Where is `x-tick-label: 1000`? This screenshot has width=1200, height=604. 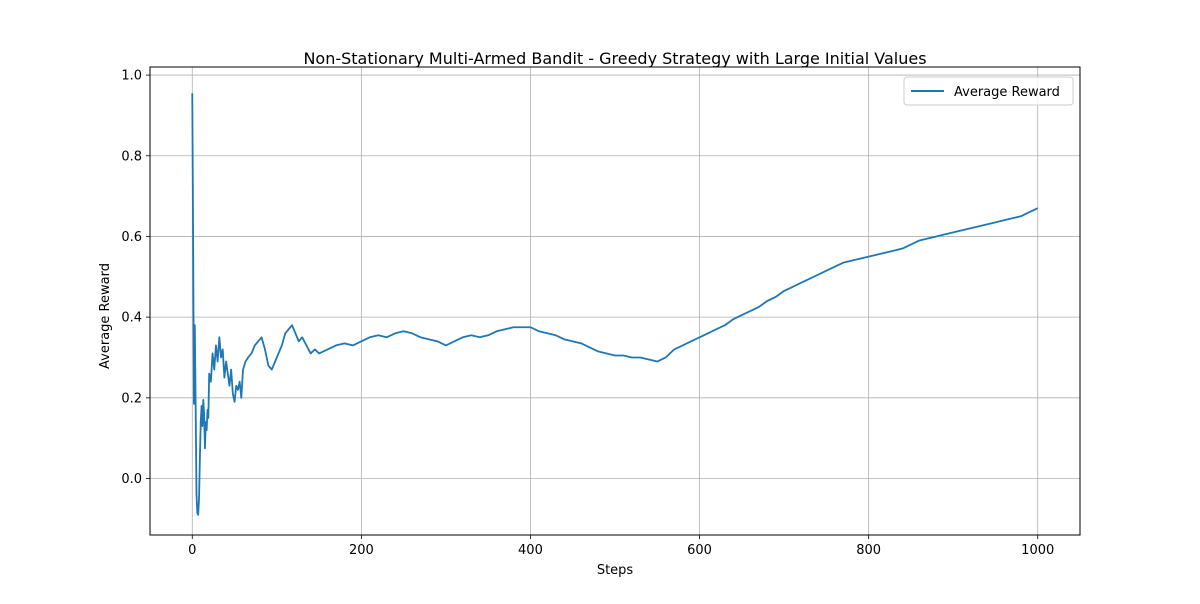 x-tick-label: 1000 is located at coordinates (1037, 550).